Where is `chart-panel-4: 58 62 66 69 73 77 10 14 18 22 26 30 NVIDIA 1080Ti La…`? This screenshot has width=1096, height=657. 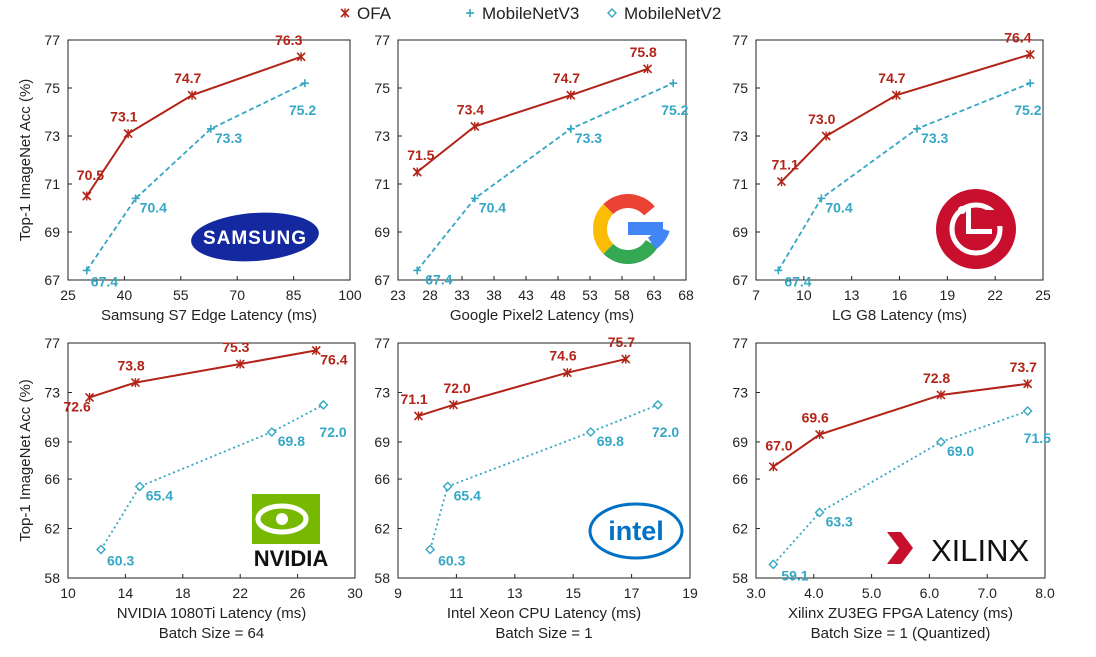 chart-panel-4: 58 62 66 69 73 77 10 14 18 22 26 30 NVIDIA 1080Ti La… is located at coordinates (190, 488).